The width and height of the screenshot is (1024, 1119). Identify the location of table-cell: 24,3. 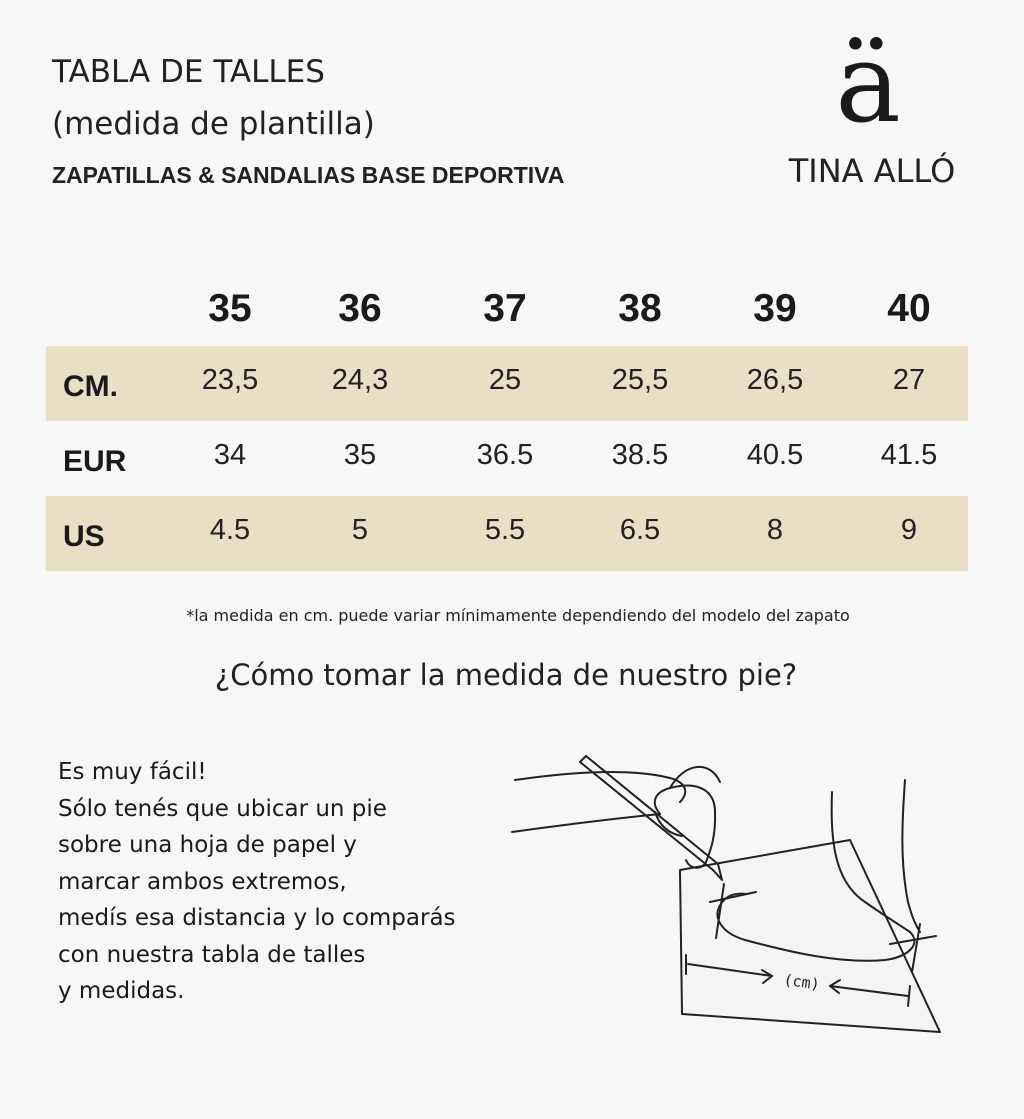
(360, 380).